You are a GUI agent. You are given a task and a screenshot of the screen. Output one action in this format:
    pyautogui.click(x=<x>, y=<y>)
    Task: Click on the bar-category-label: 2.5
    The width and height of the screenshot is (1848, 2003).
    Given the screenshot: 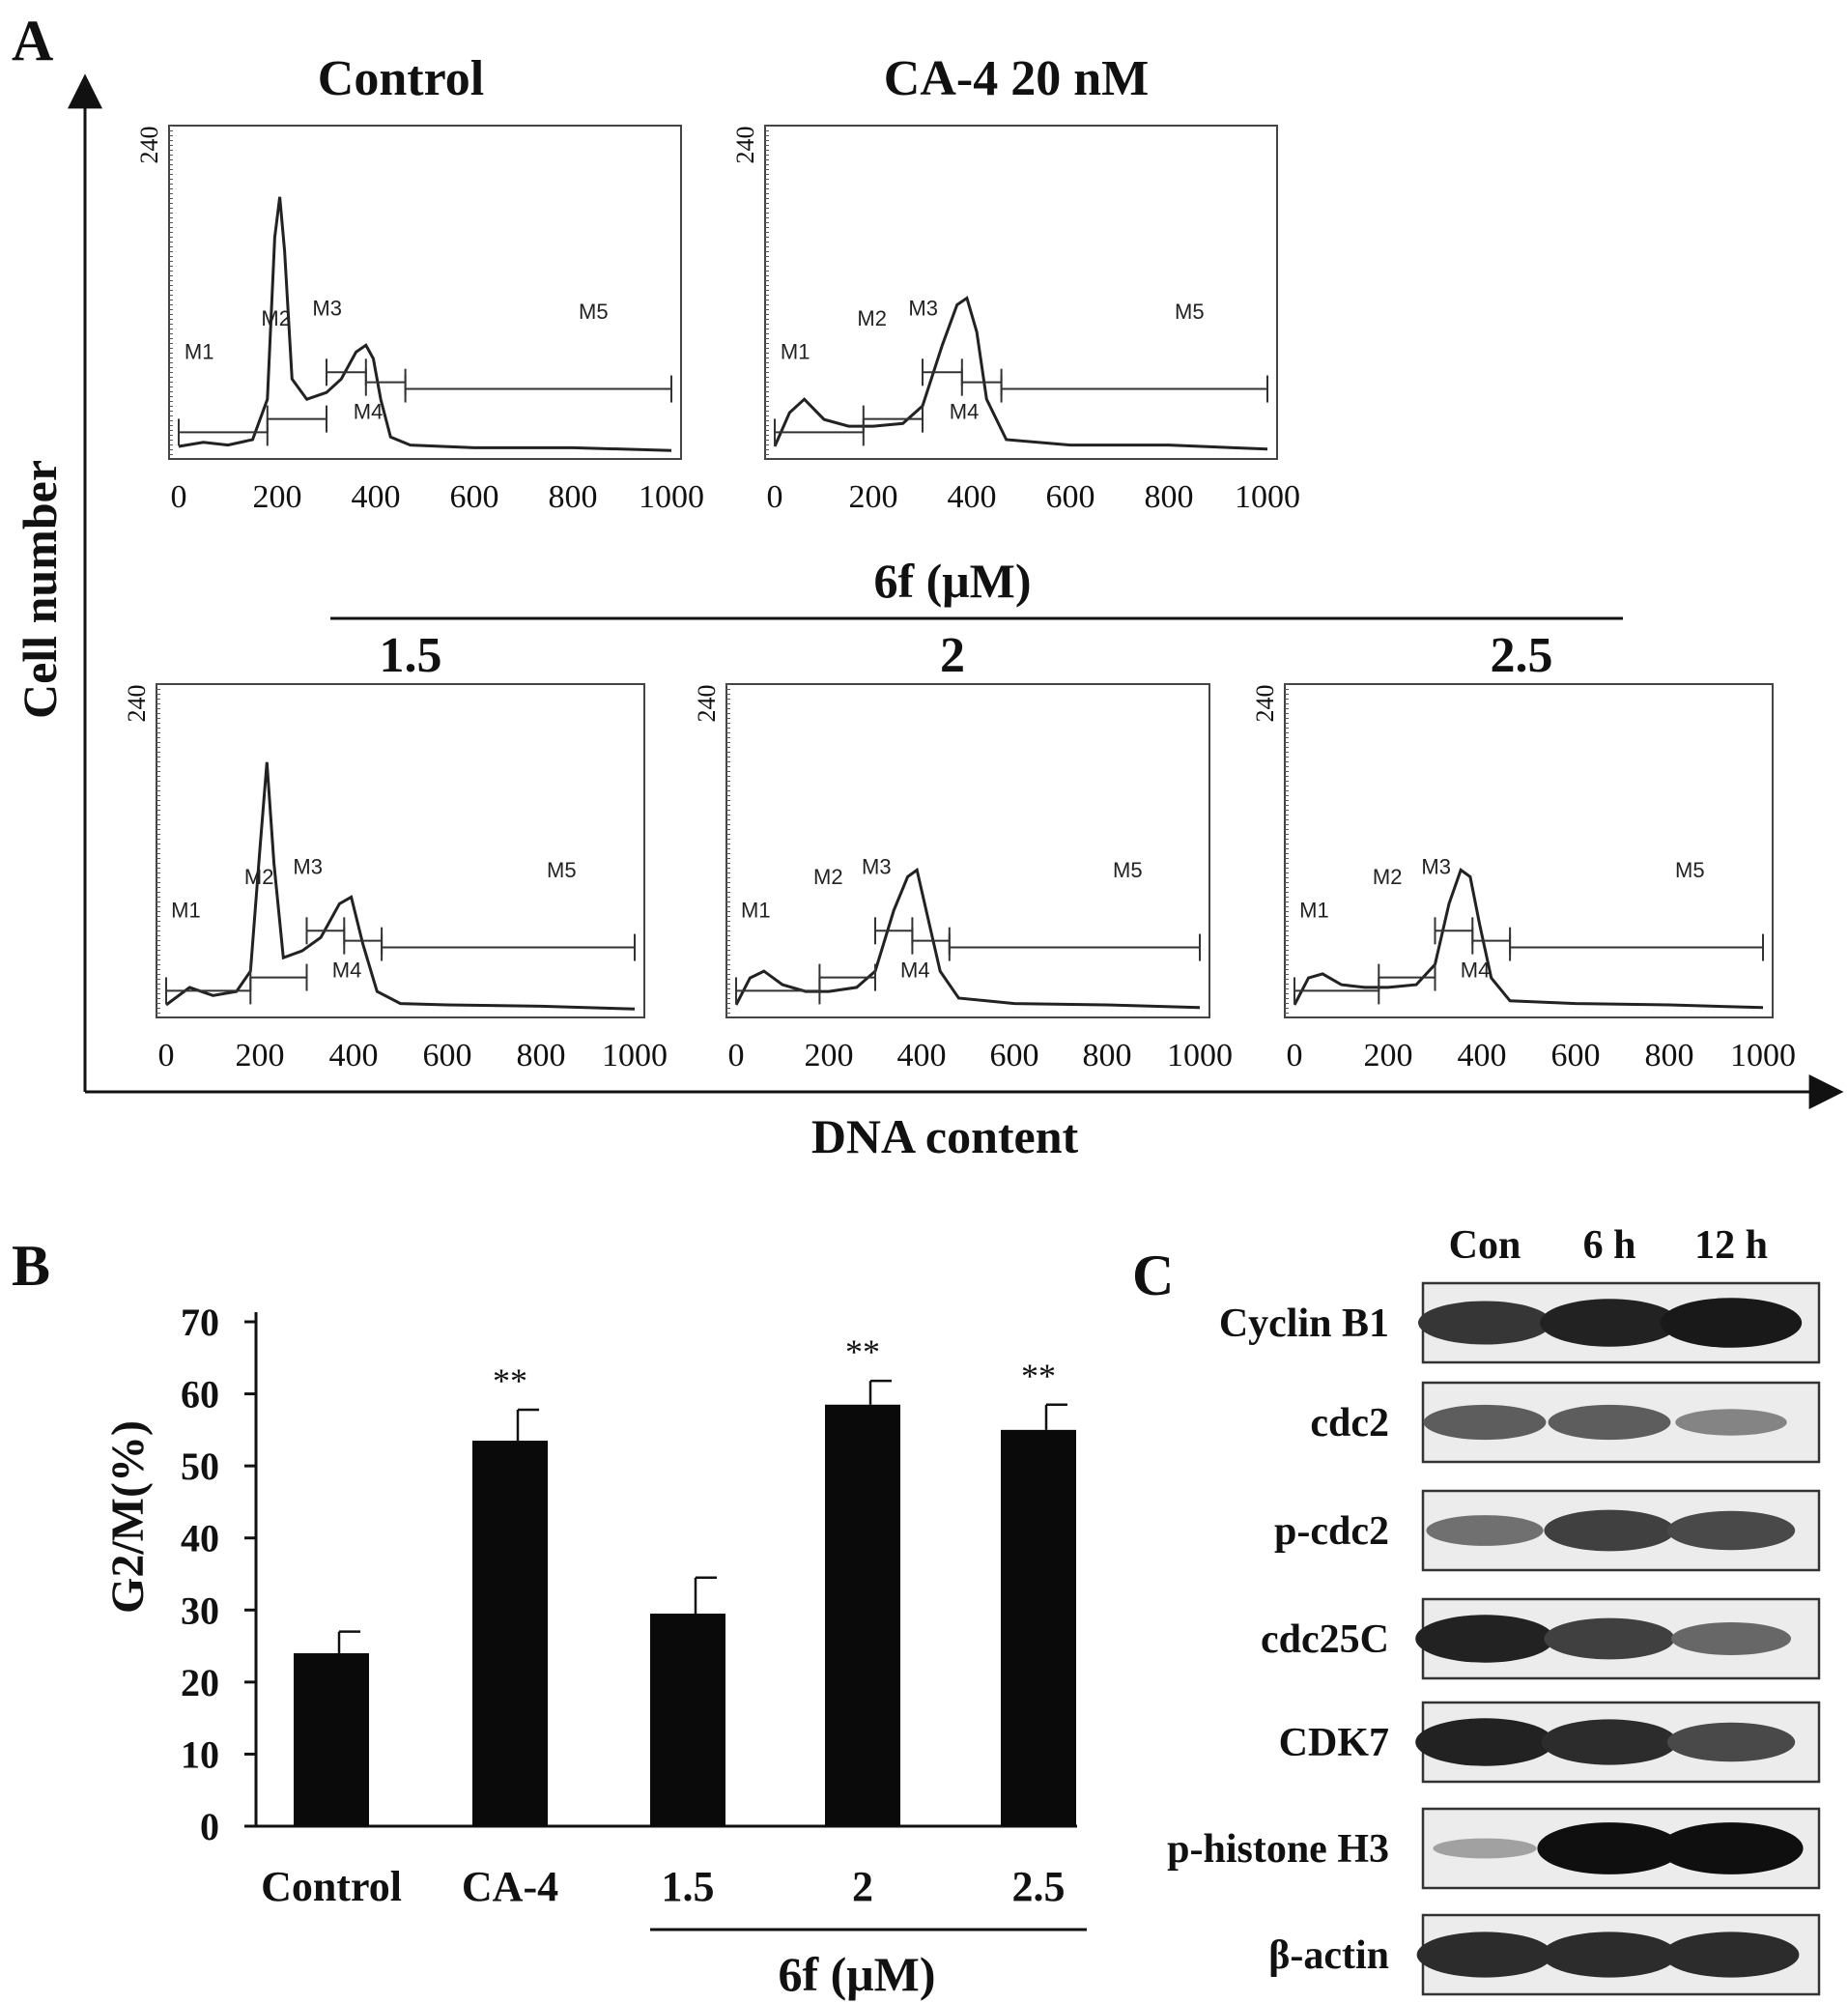 What is the action you would take?
    pyautogui.click(x=1039, y=1886)
    